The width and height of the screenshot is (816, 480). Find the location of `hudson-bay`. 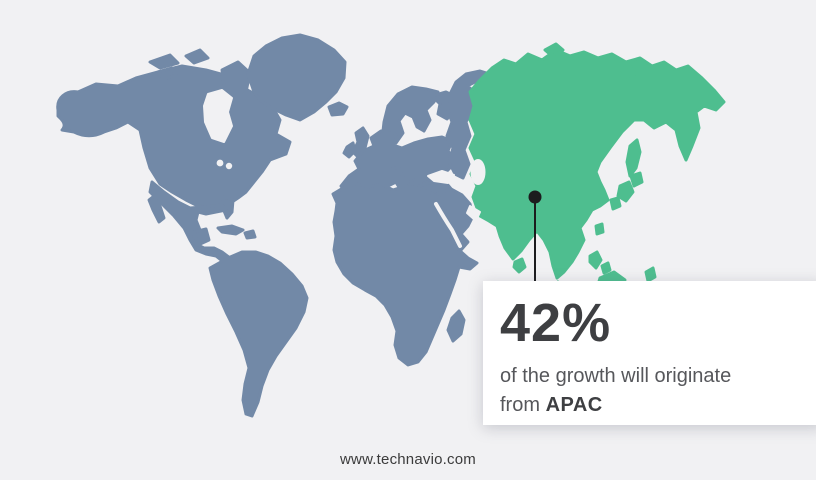

hudson-bay is located at coordinates (218, 116).